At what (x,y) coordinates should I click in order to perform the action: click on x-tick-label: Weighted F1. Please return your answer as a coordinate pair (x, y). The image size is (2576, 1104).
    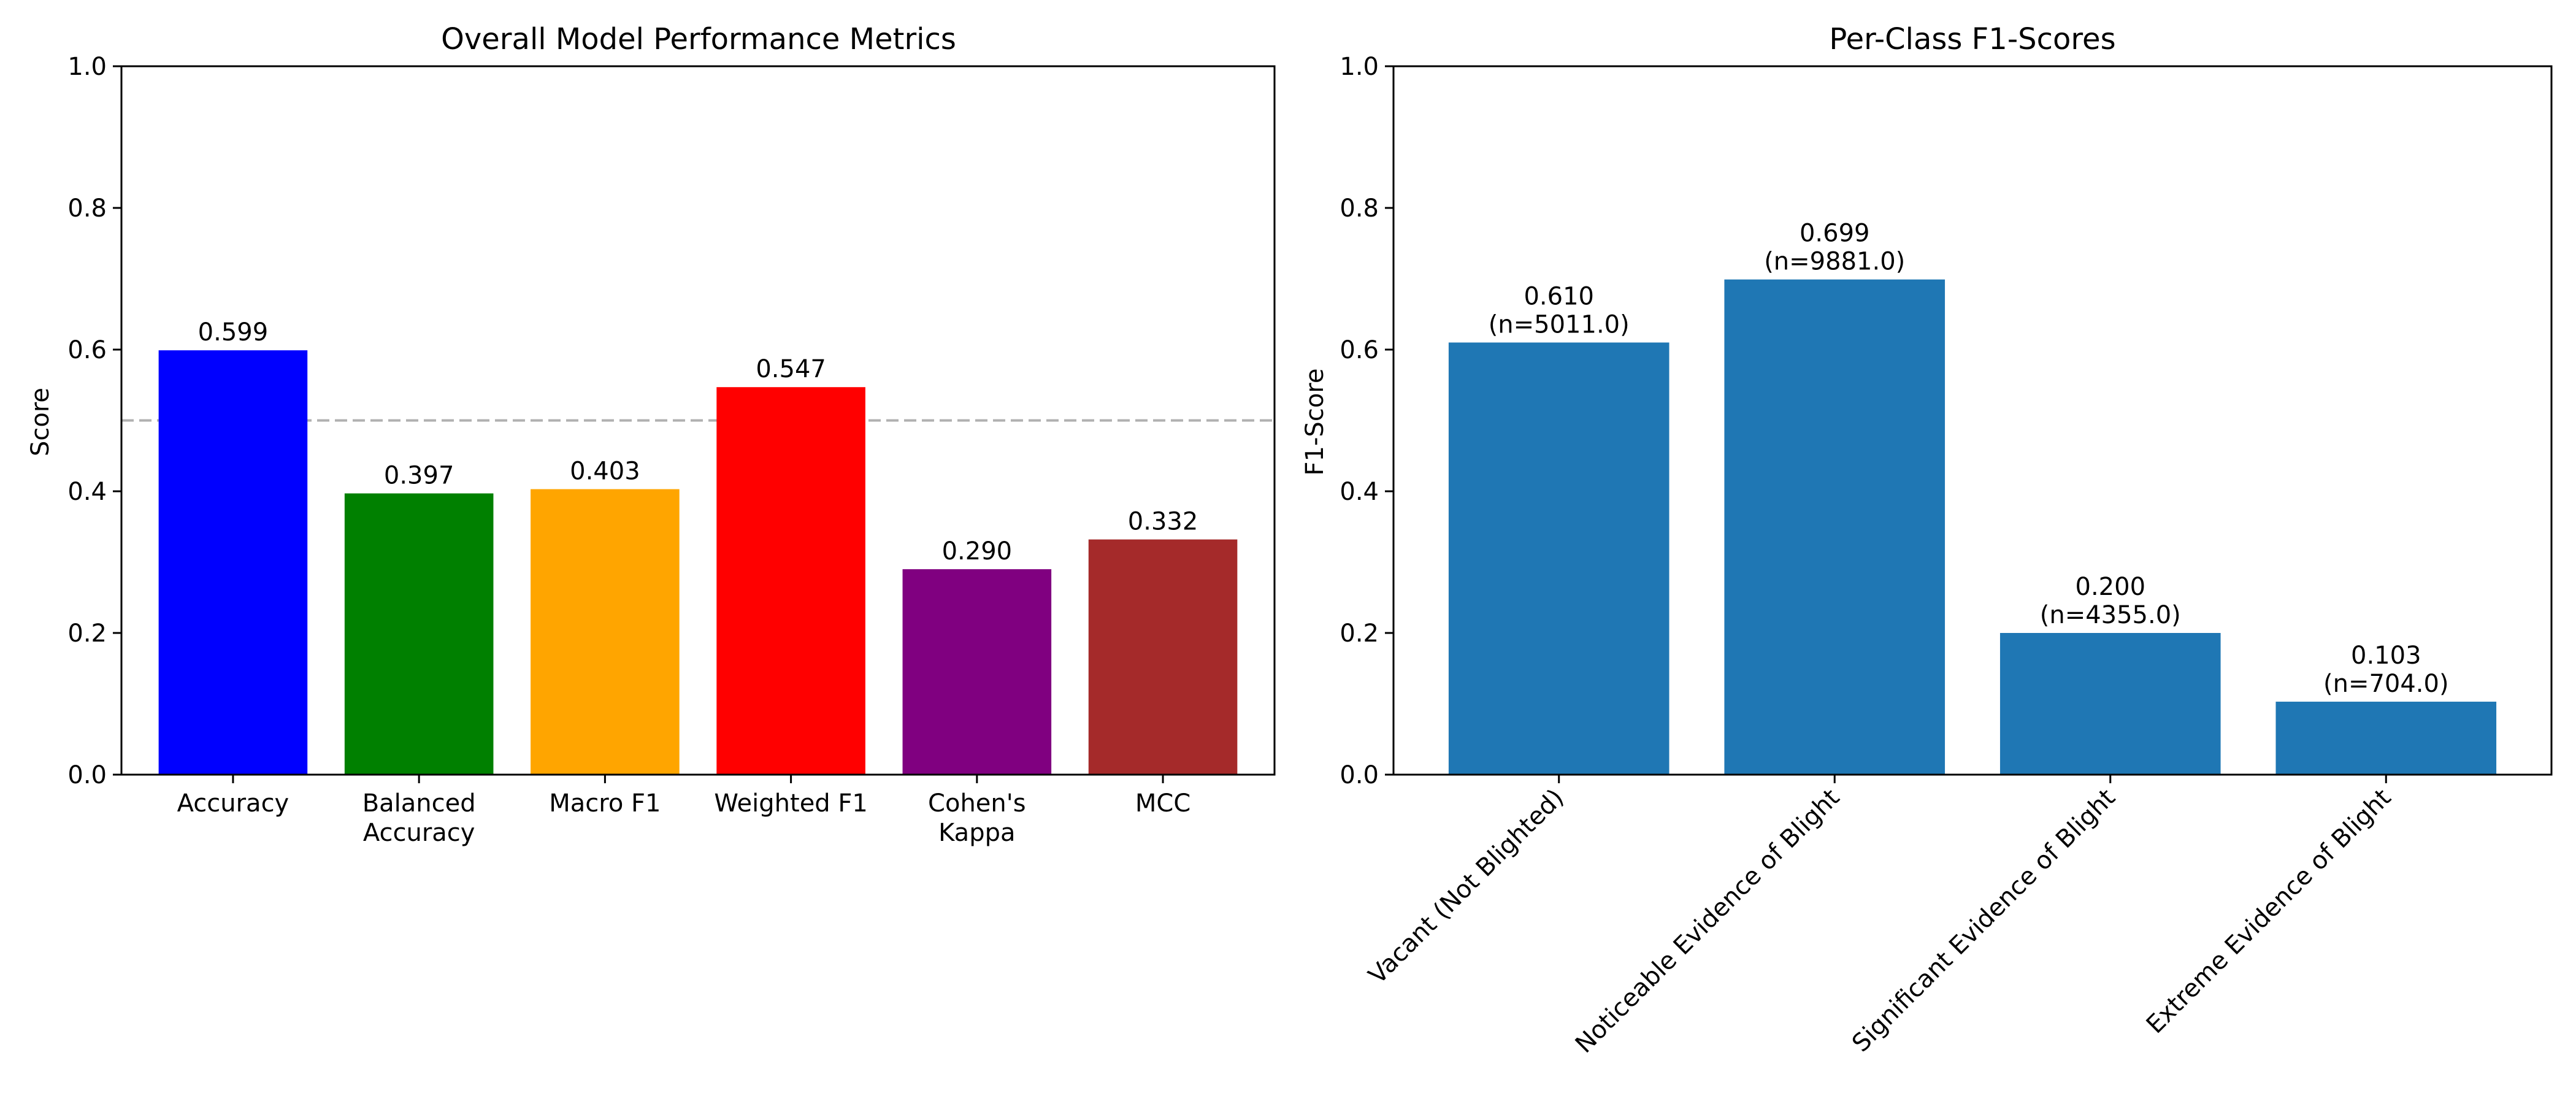
    Looking at the image, I should click on (791, 803).